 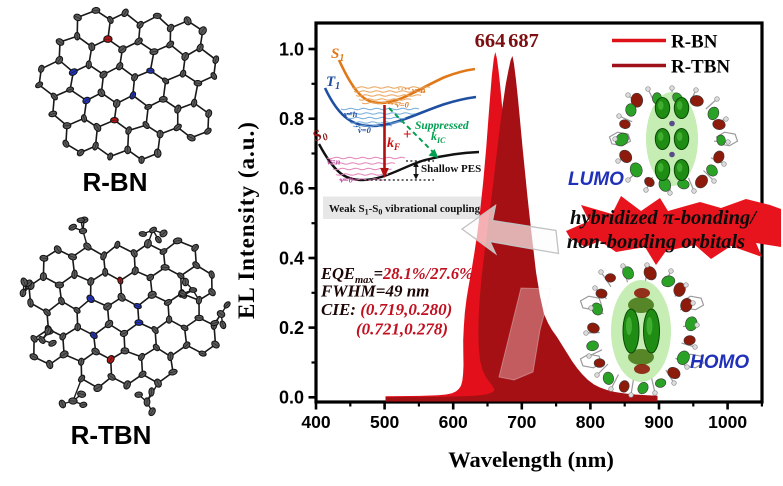 I want to click on svg-text: 0.8, so click(x=291, y=119).